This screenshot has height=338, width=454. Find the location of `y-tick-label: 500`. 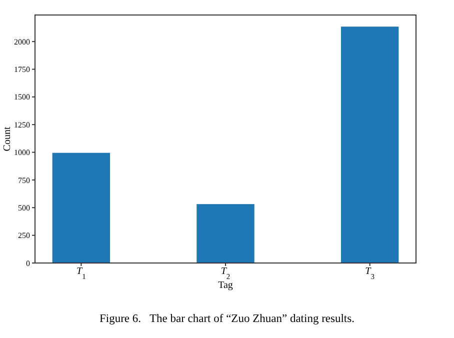

y-tick-label: 500 is located at coordinates (24, 207).